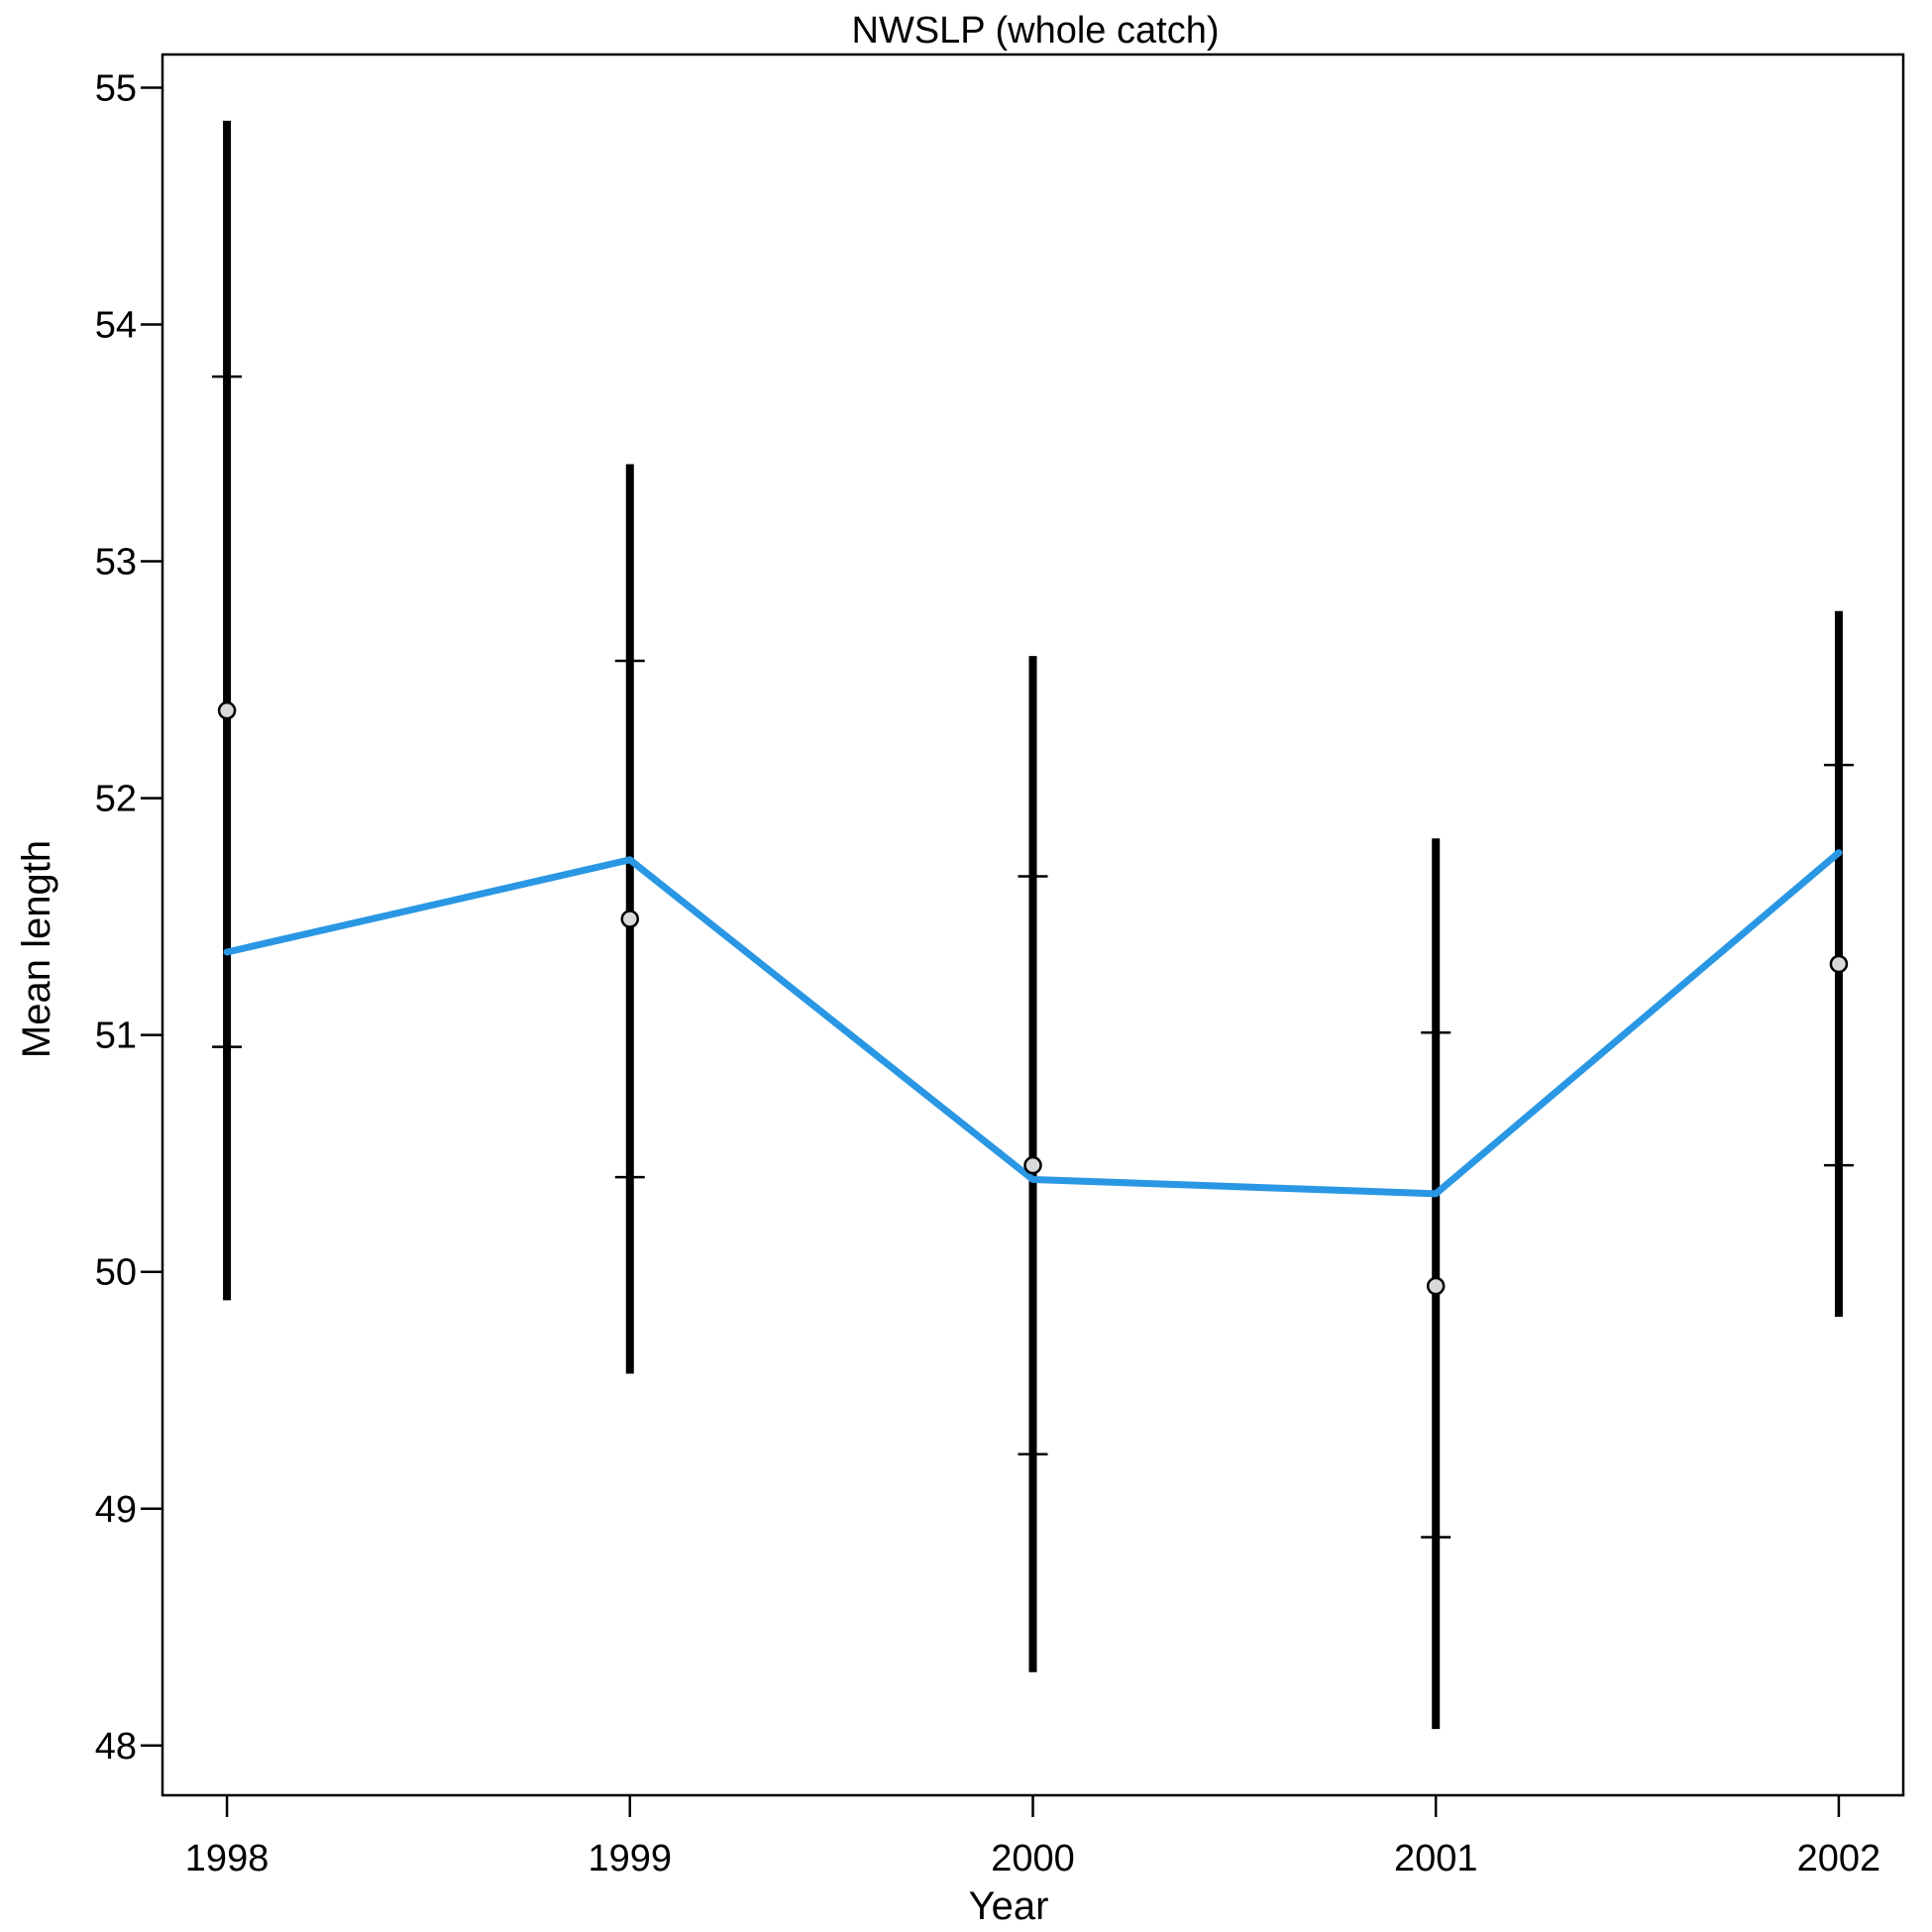 The width and height of the screenshot is (1932, 1932). Describe the element at coordinates (1009, 1906) in the screenshot. I see `x-axis-label: Year` at that location.